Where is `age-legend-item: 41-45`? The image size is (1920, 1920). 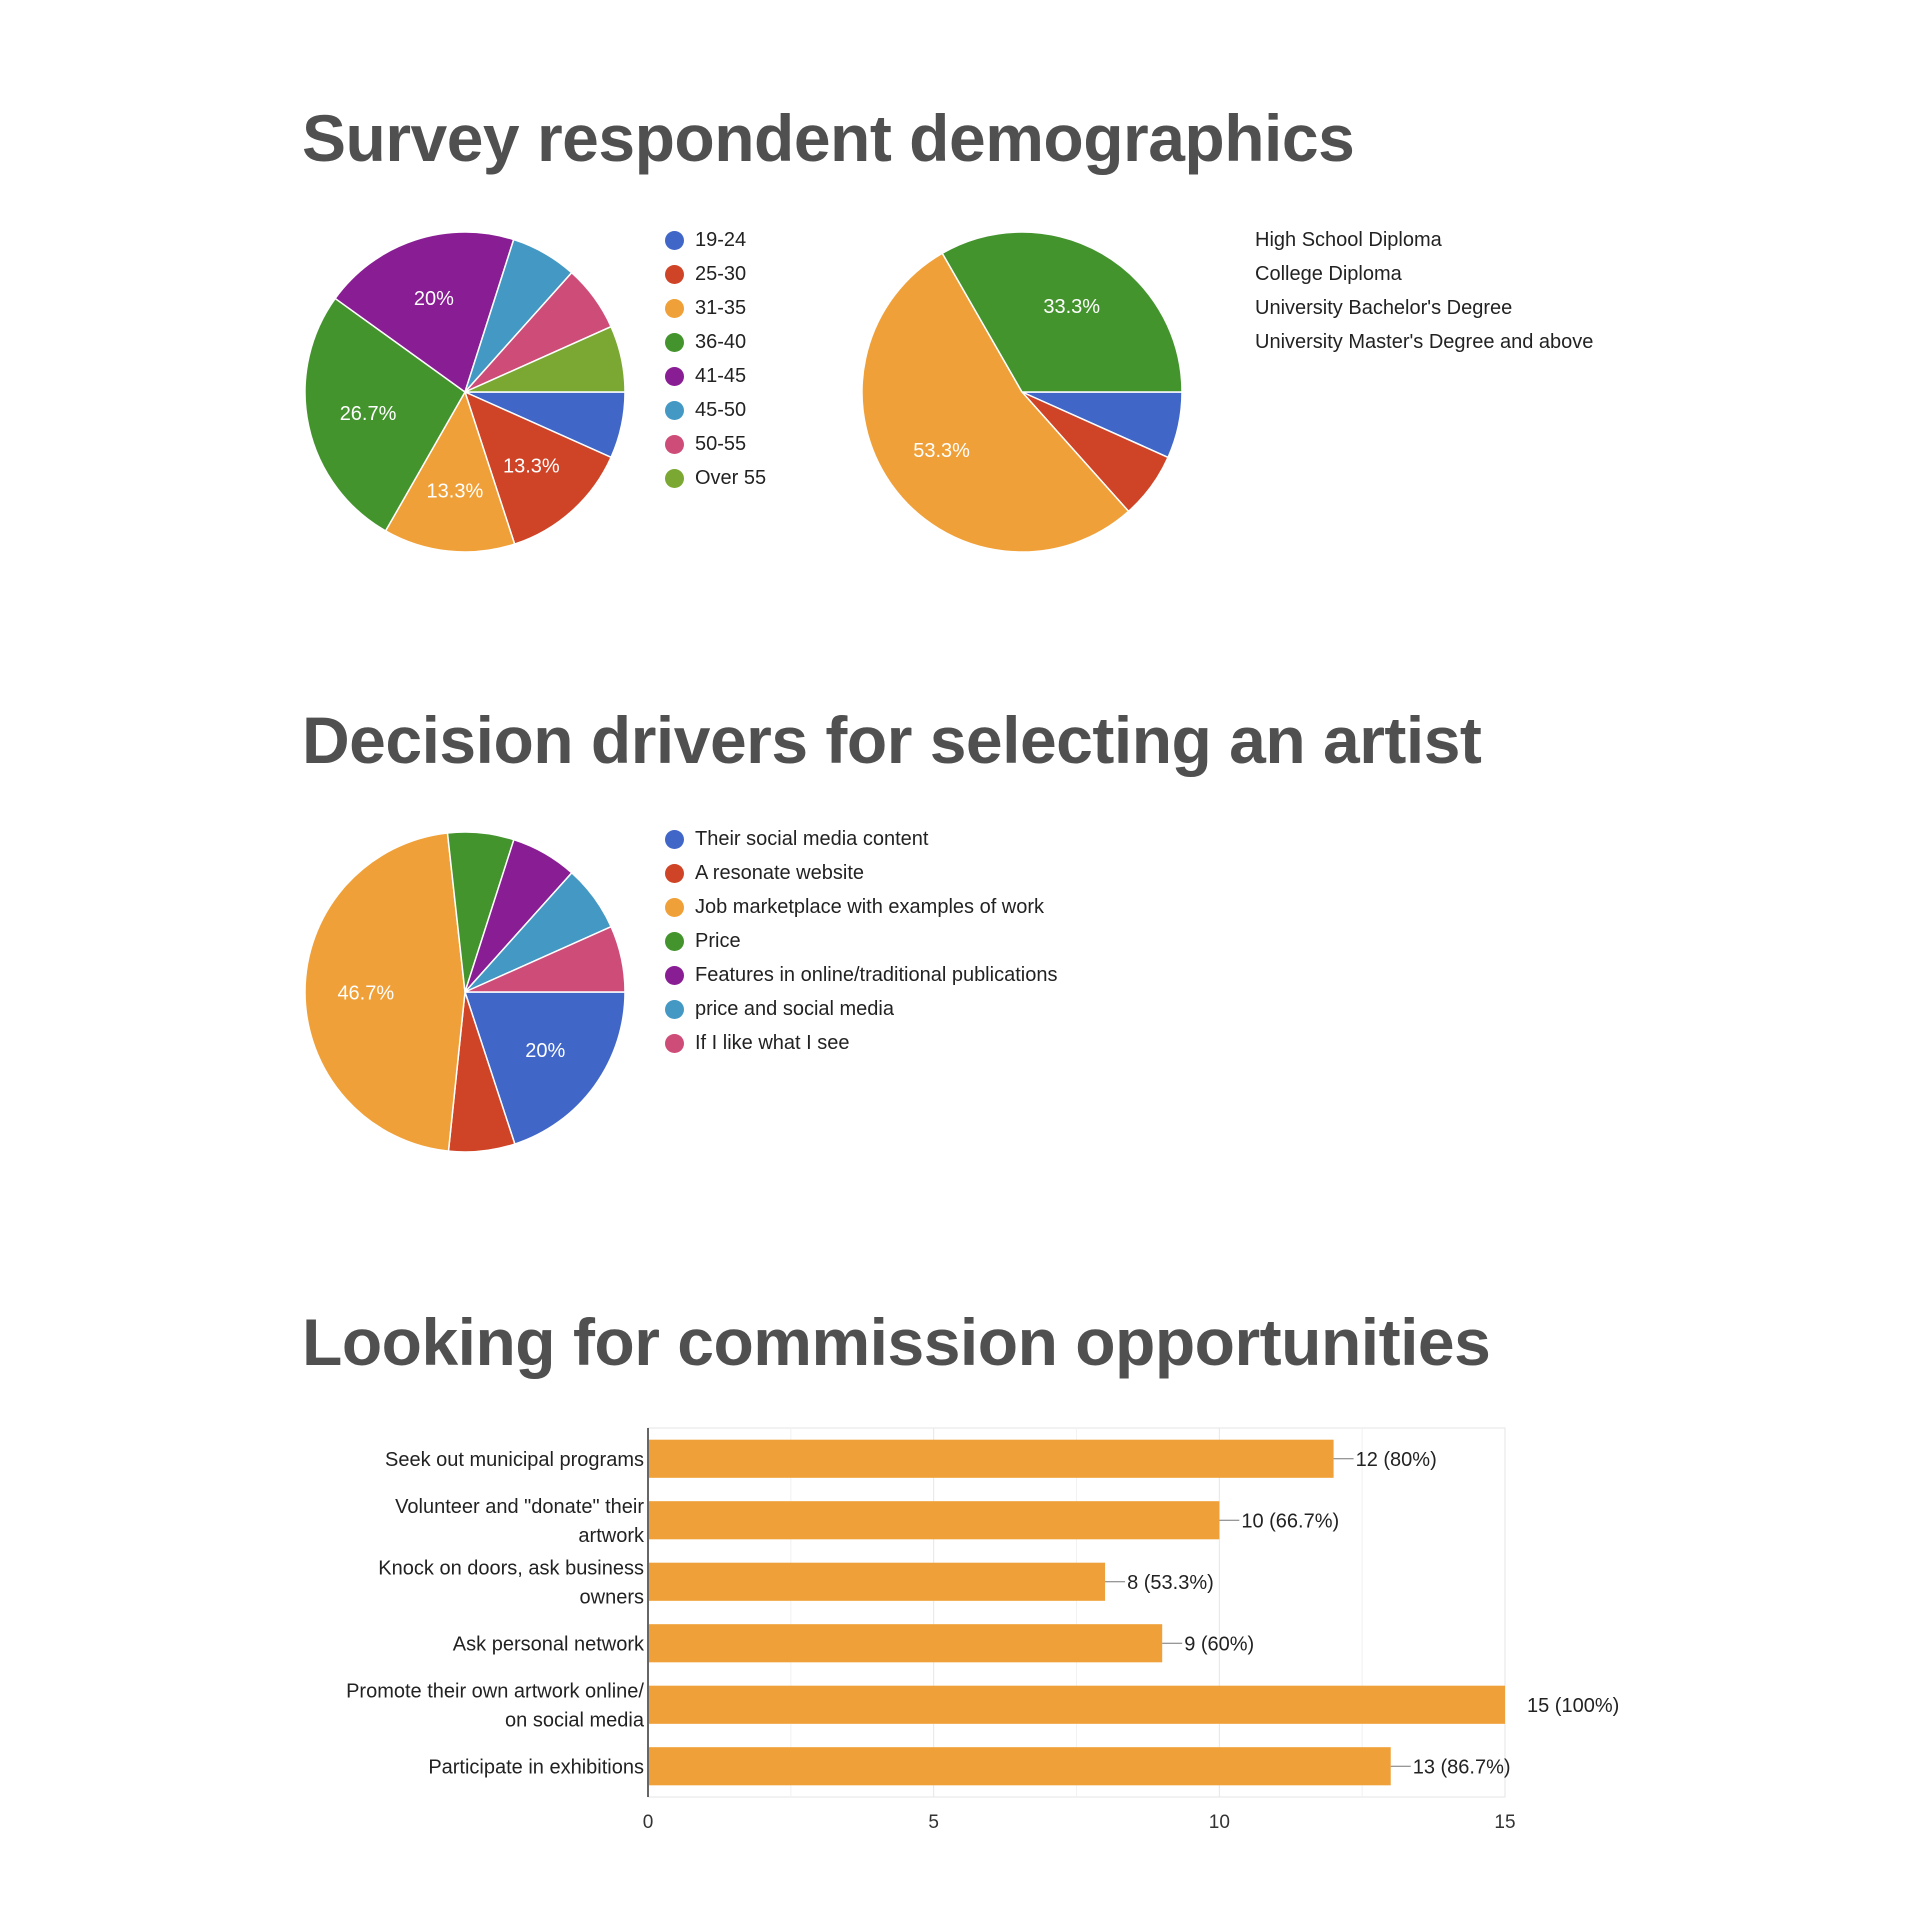 age-legend-item: 41-45 is located at coordinates (715, 376).